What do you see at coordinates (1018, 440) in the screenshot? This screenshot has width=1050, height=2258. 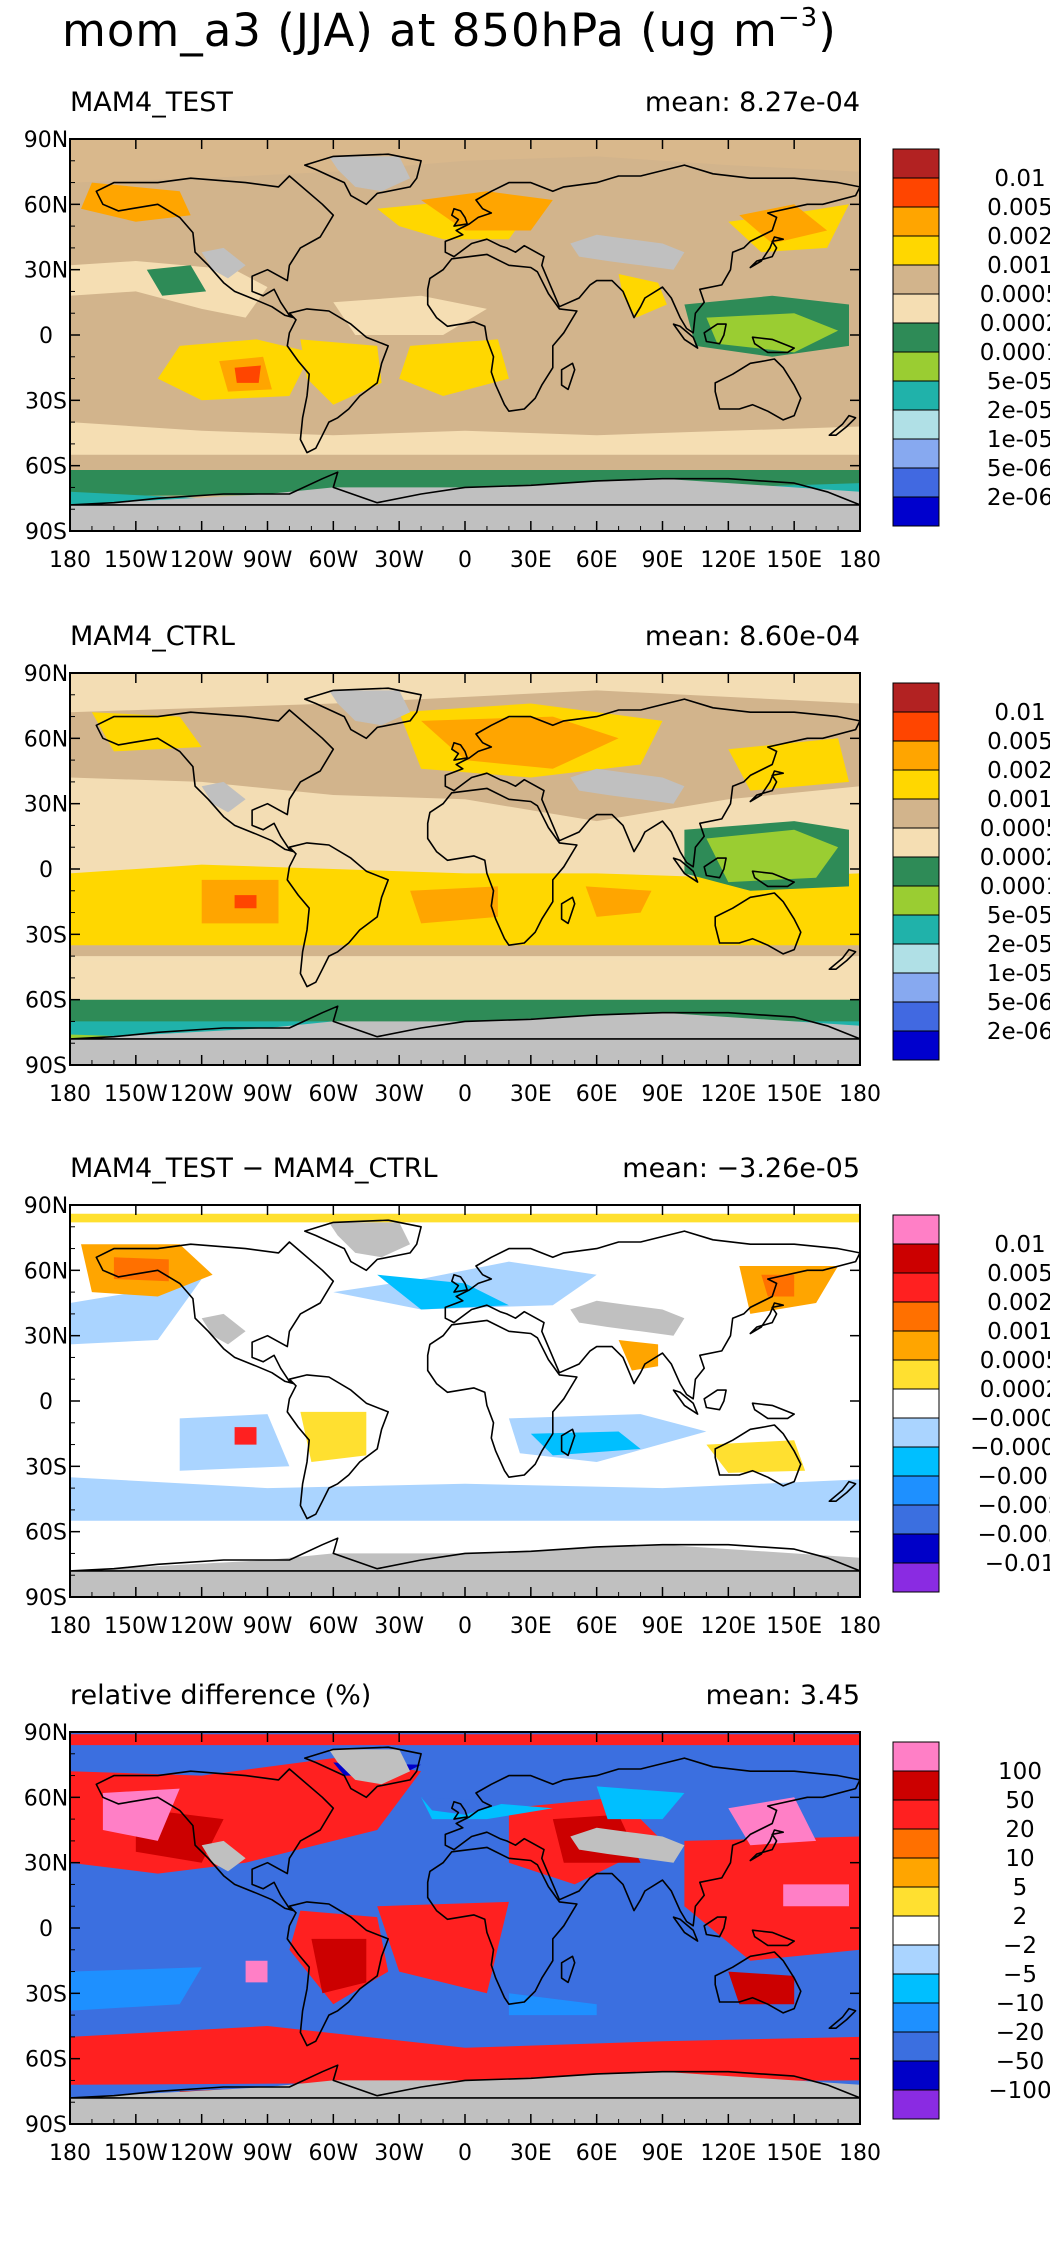 I see `legend-label: 1e-05` at bounding box center [1018, 440].